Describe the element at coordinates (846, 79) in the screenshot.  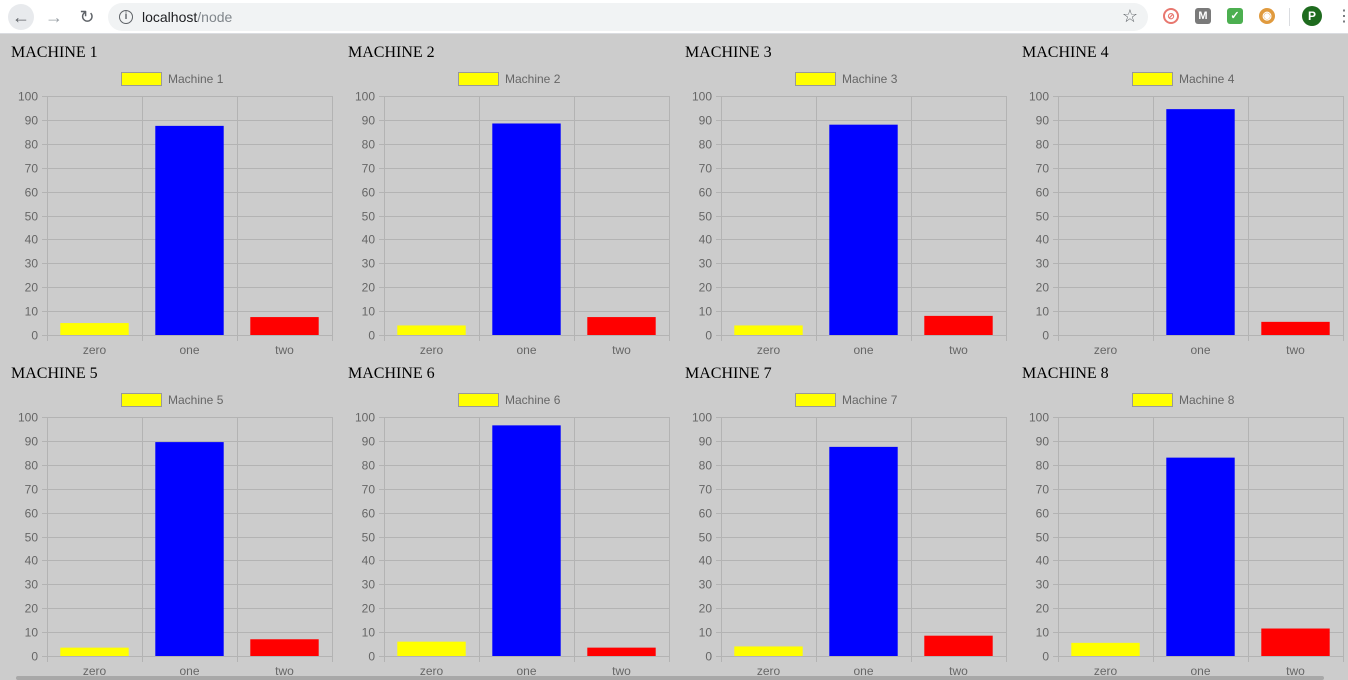
I see `chart-legend: Machine 3` at that location.